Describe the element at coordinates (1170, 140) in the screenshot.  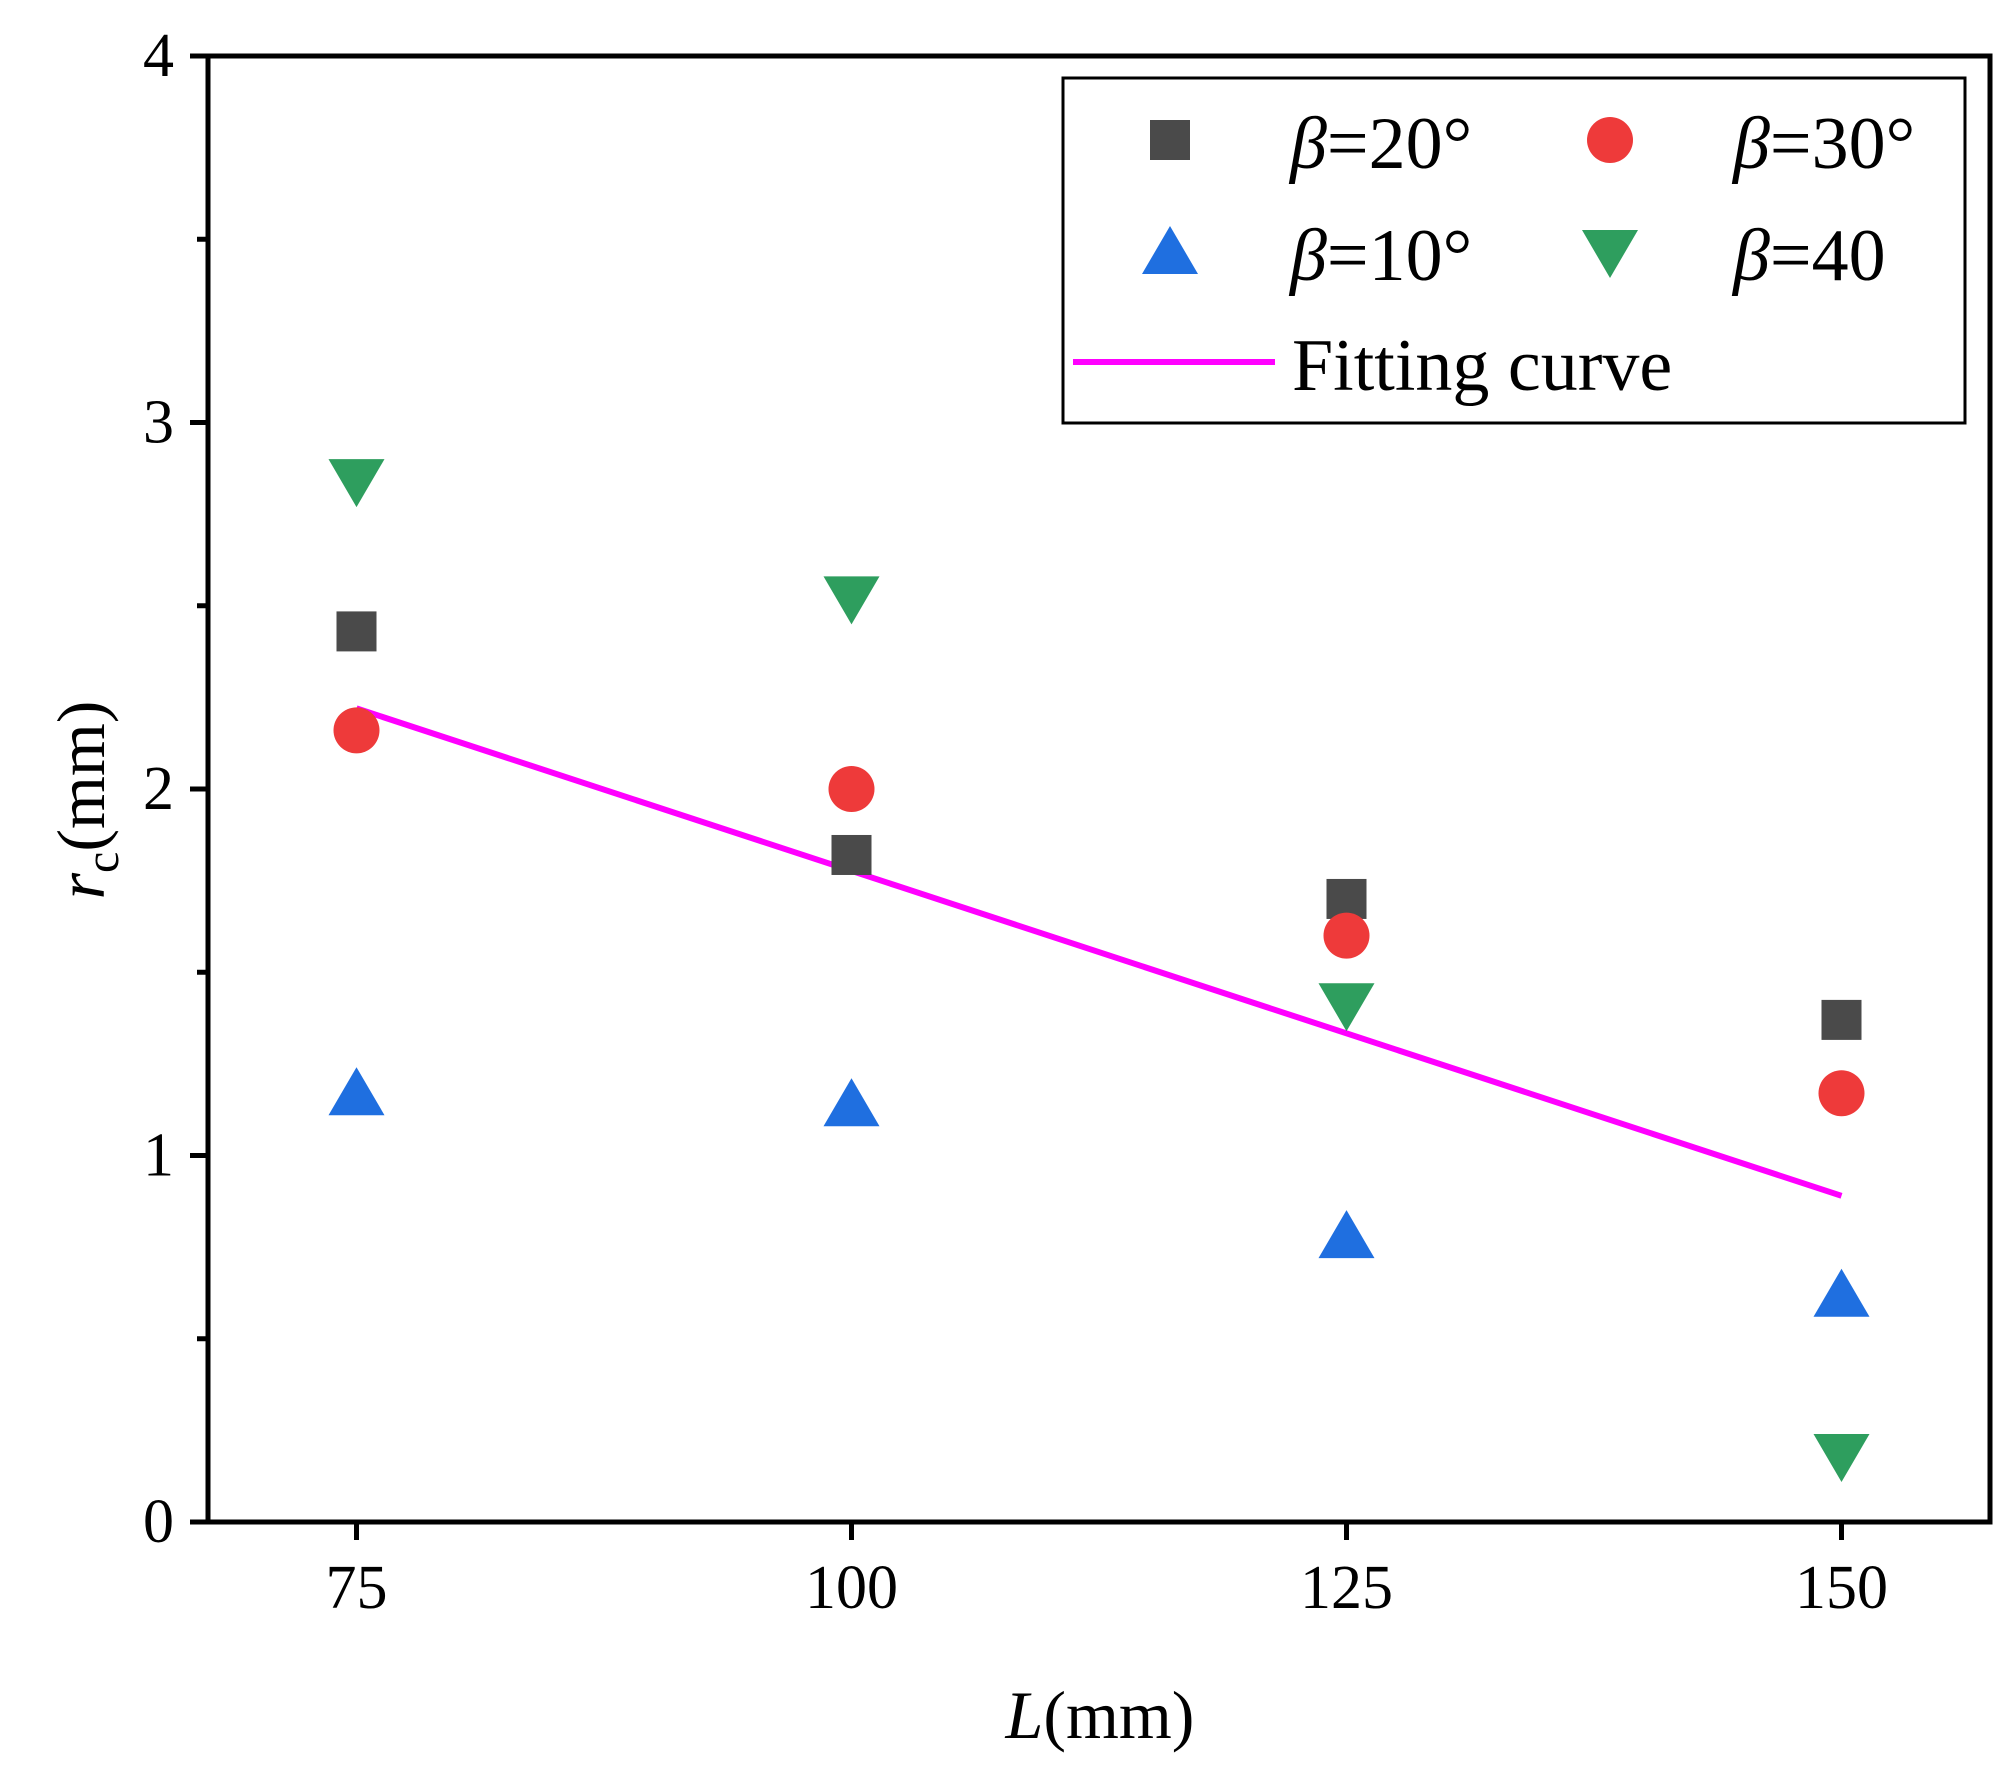
I see `legend-marker-square` at that location.